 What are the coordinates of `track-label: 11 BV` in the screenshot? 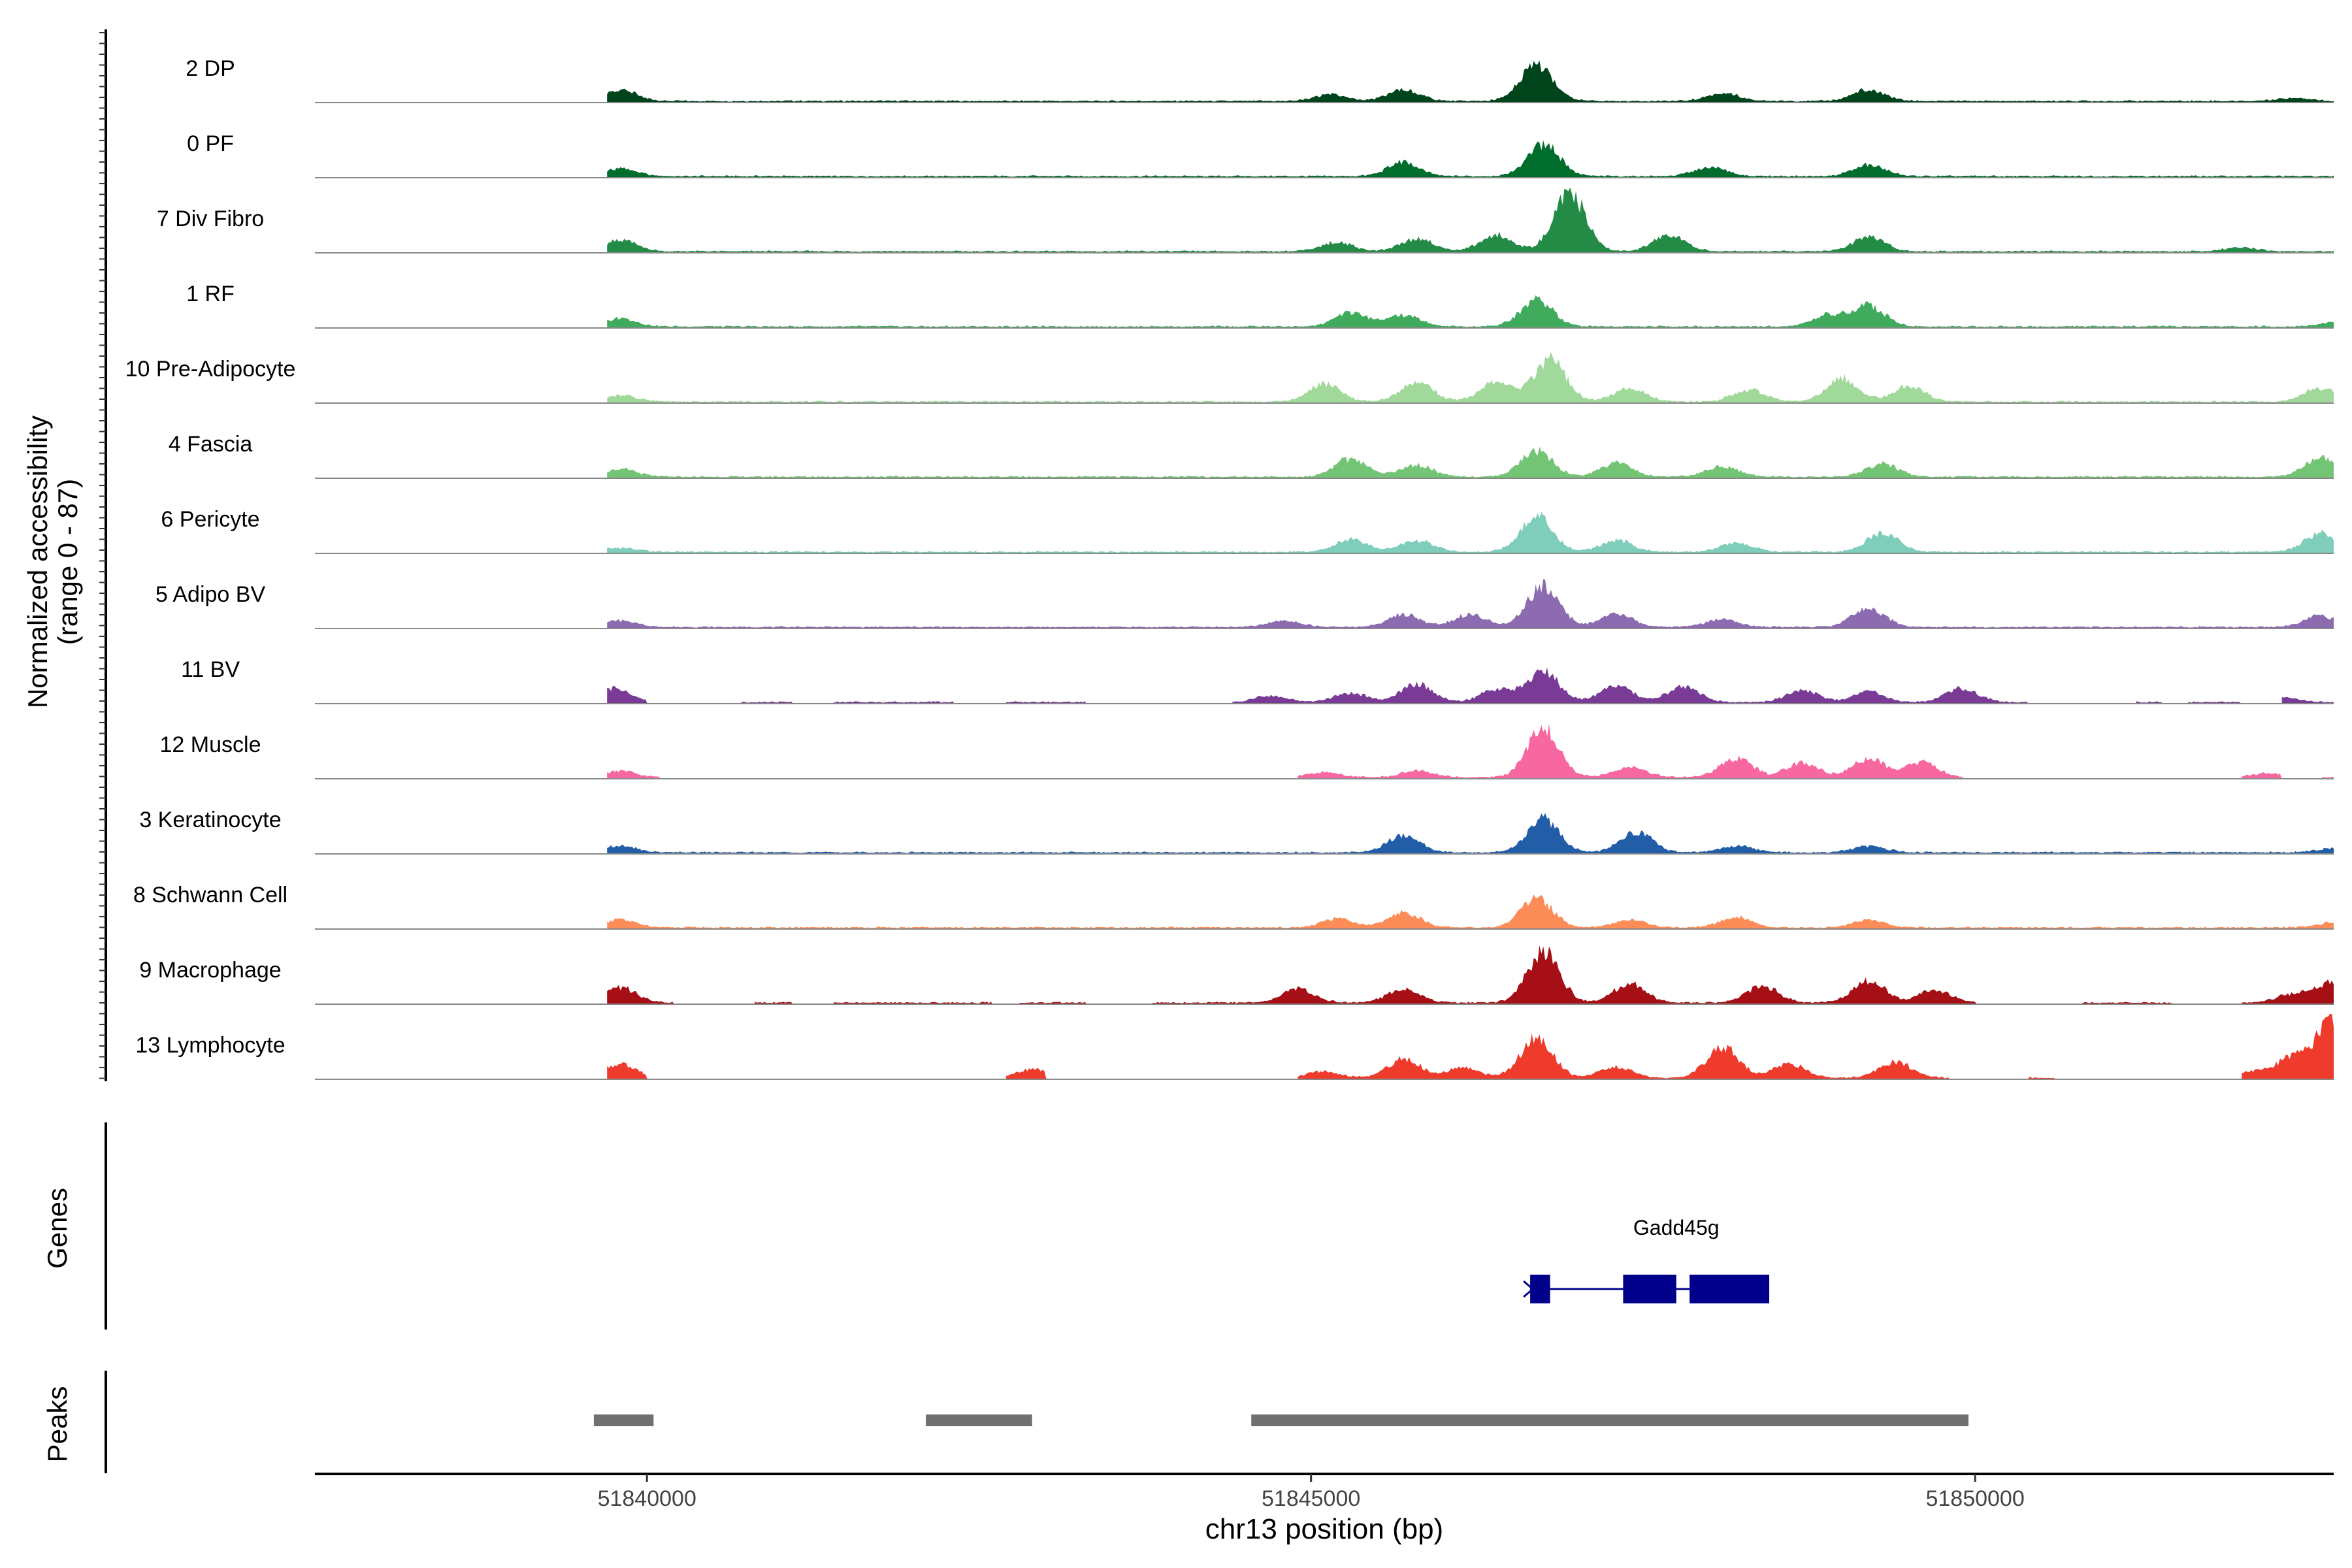 It's located at (210, 669).